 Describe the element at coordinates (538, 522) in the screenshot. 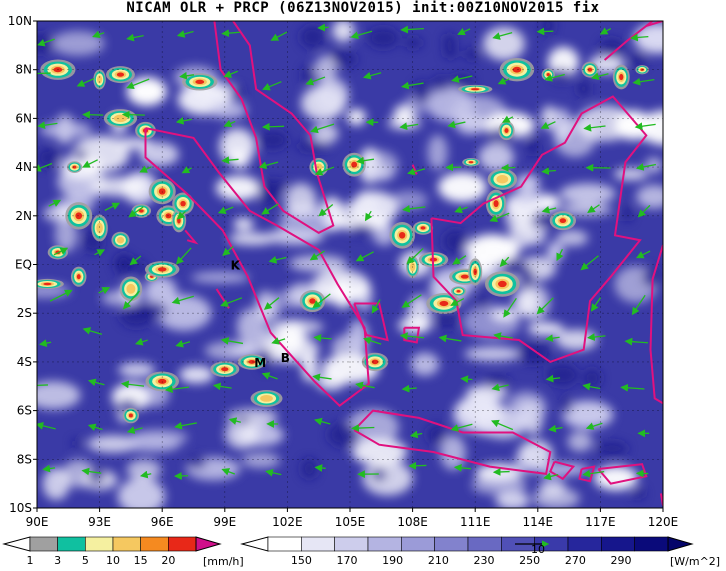

I see `lon-tick-label: 114E` at that location.